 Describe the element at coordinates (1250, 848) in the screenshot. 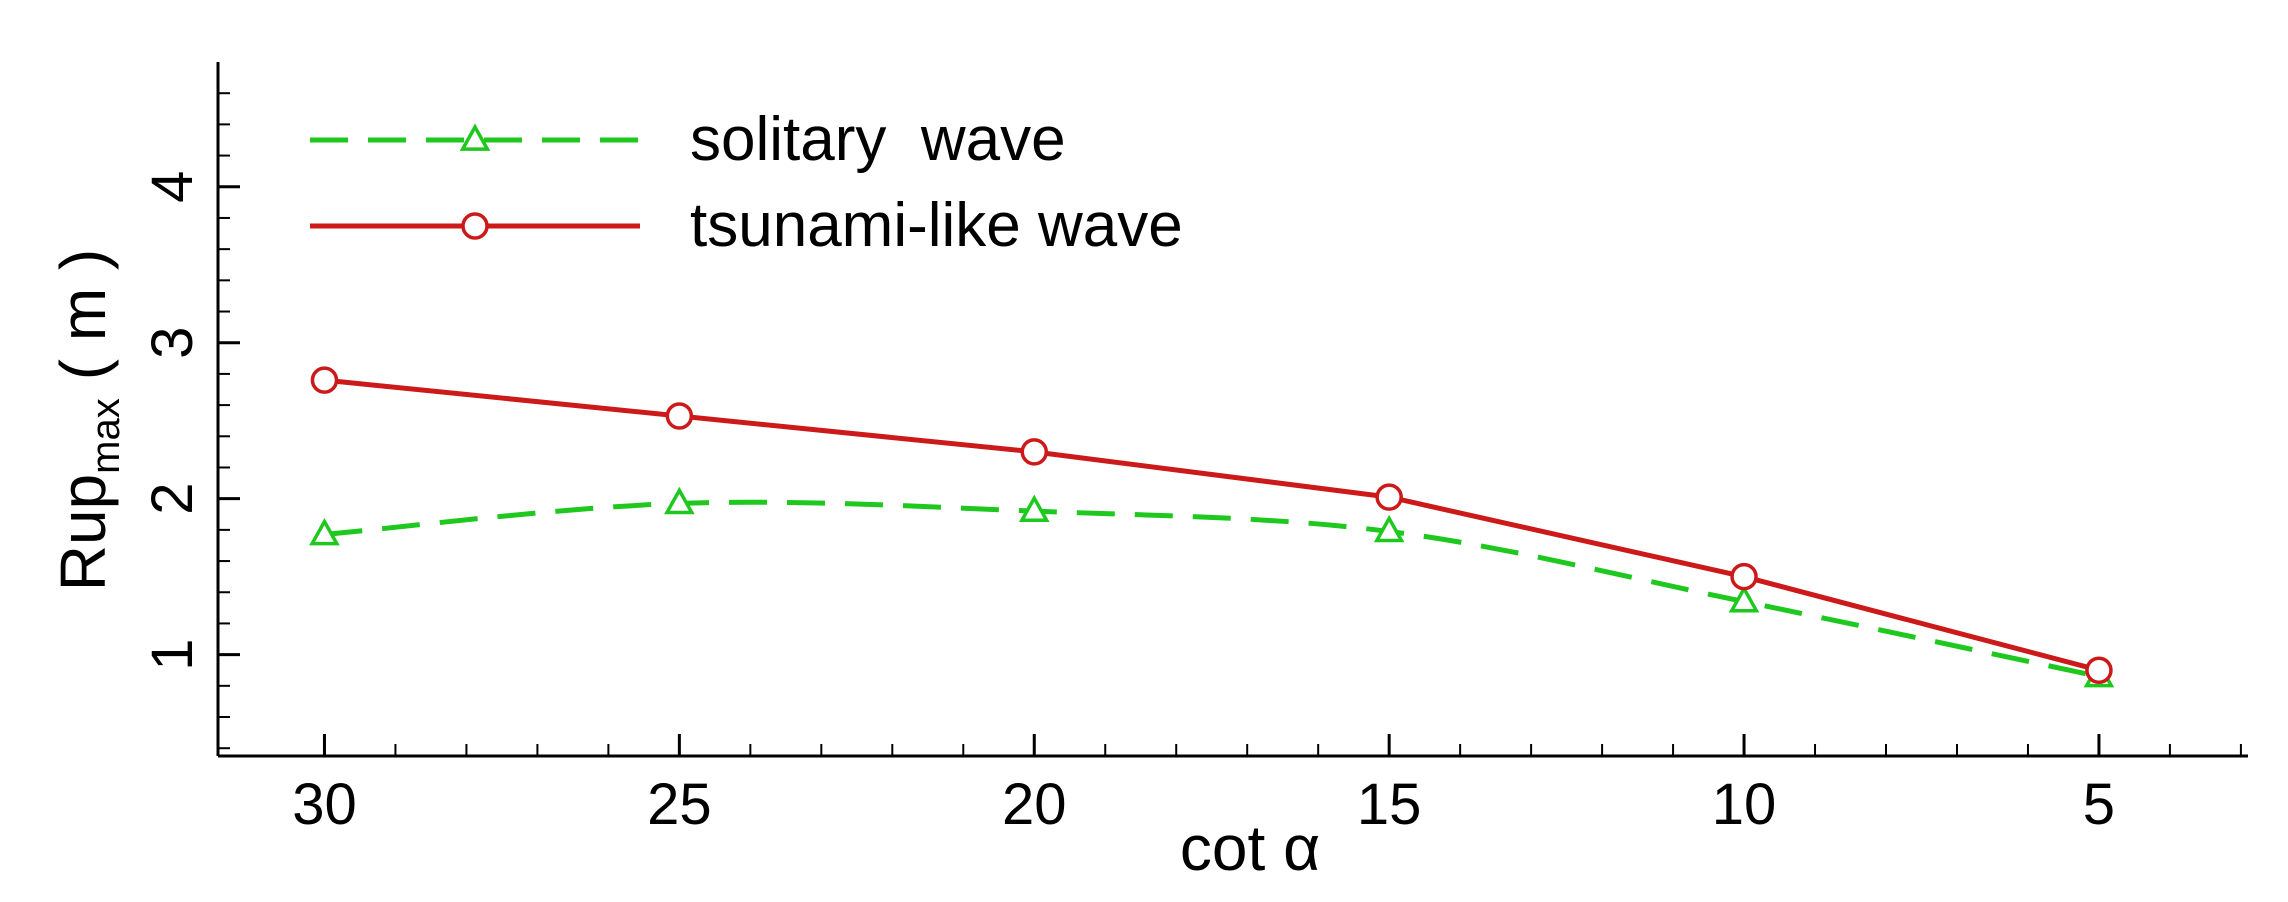

I see `x-axis-label: cot α` at that location.